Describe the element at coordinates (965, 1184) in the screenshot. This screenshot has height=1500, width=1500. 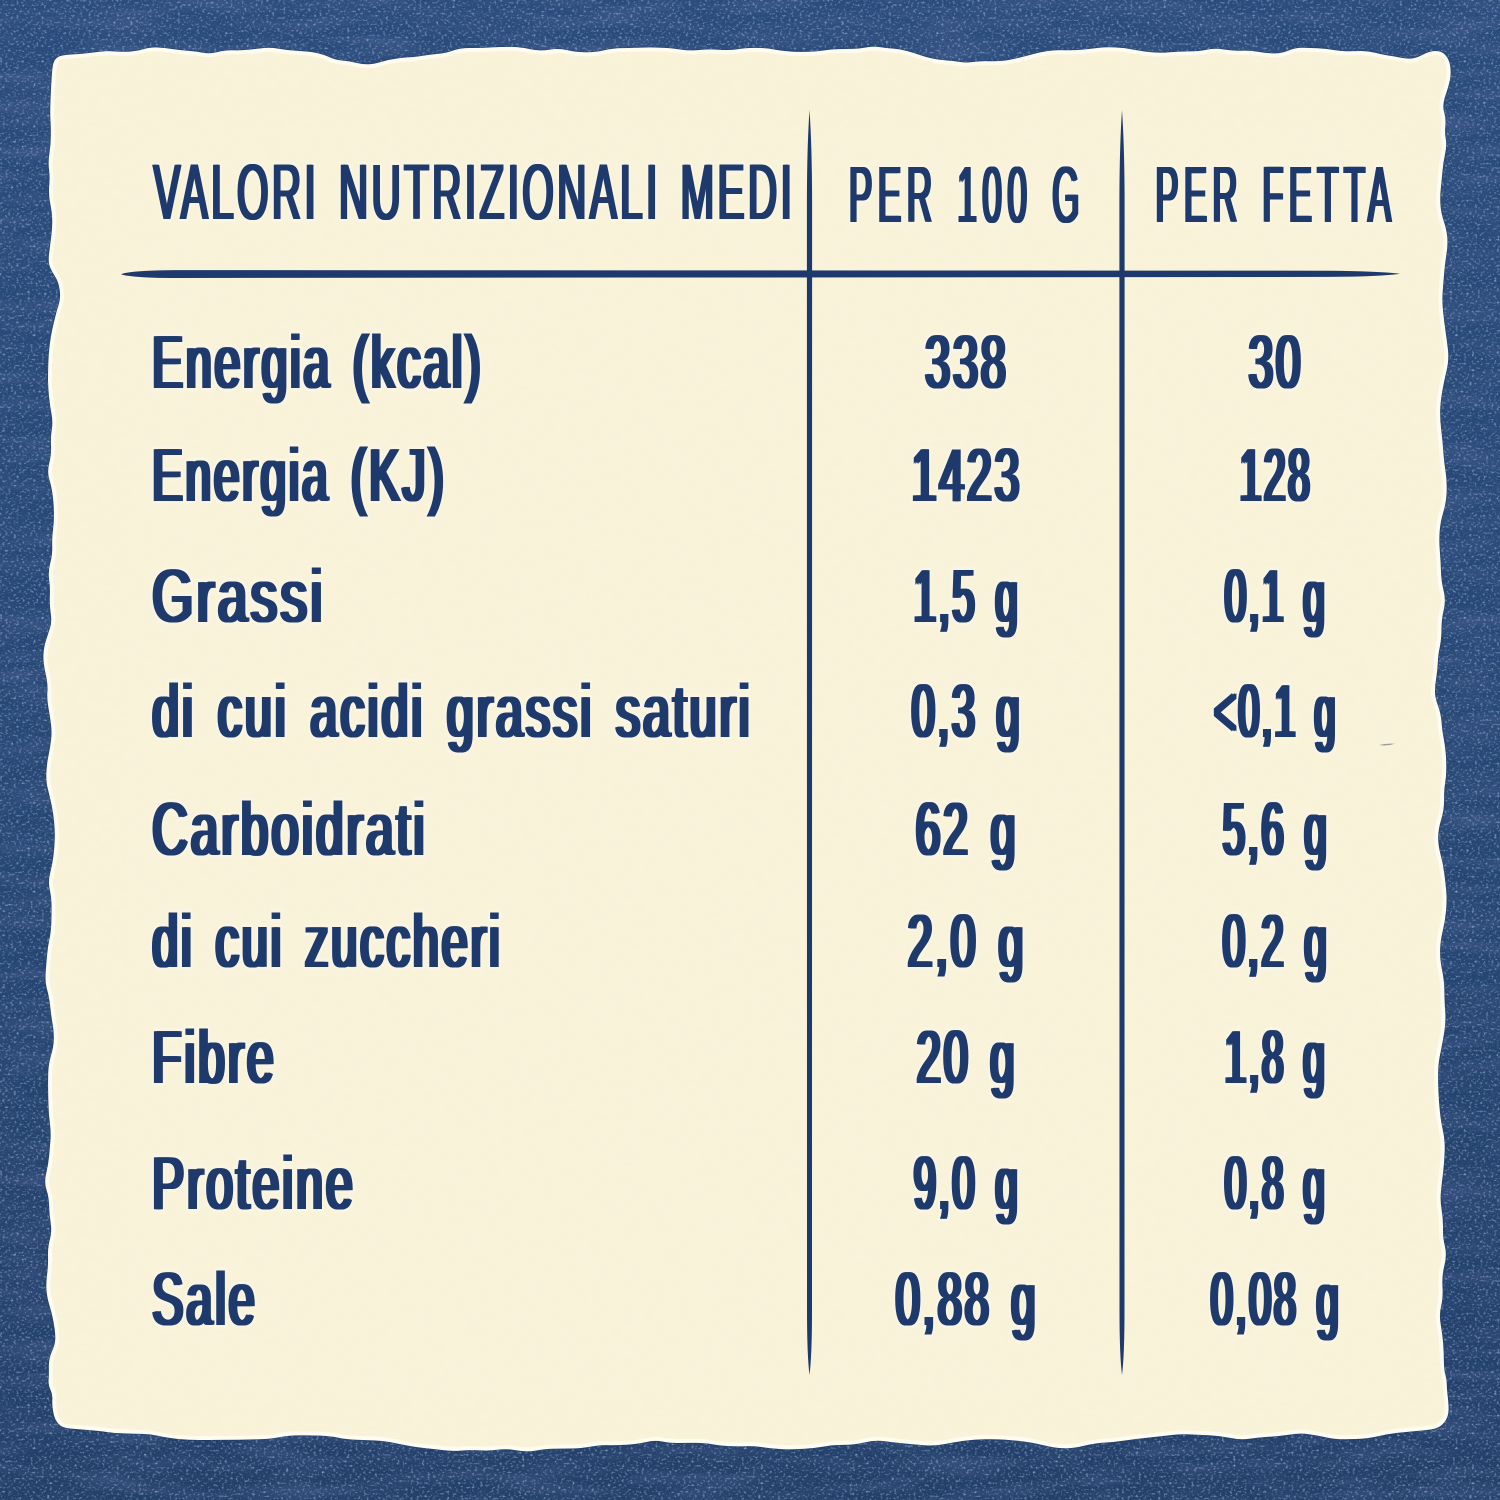
I see `svg-text: 9,0 g` at that location.